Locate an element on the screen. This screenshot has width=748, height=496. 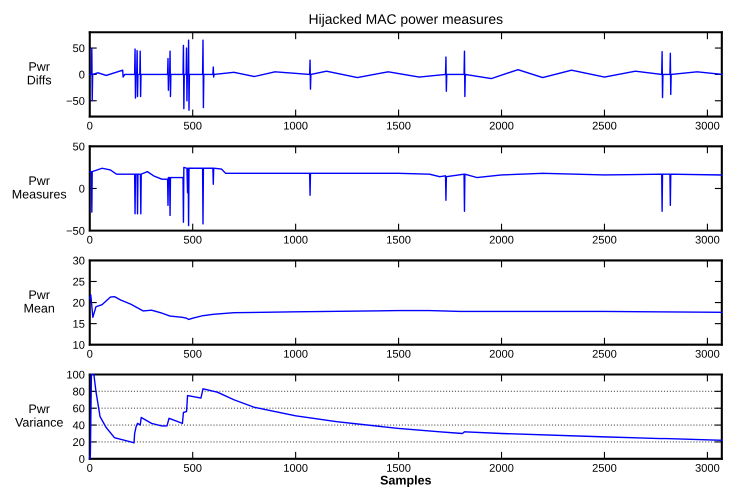
y-axis-title: Pwr Variance is located at coordinates (39, 415).